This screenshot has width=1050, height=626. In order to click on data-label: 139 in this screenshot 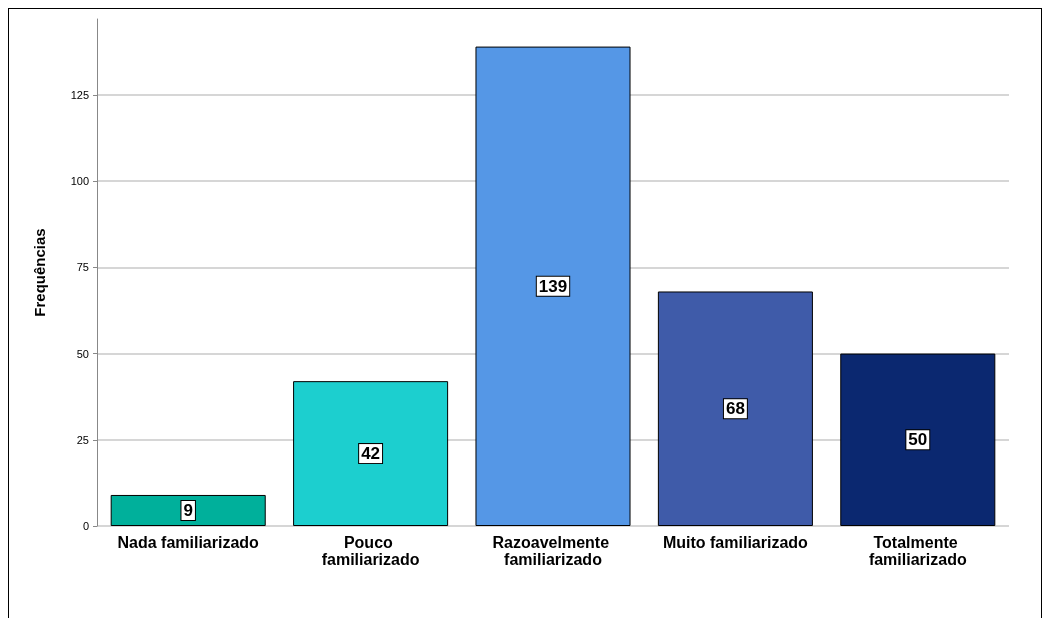, I will do `click(553, 286)`.